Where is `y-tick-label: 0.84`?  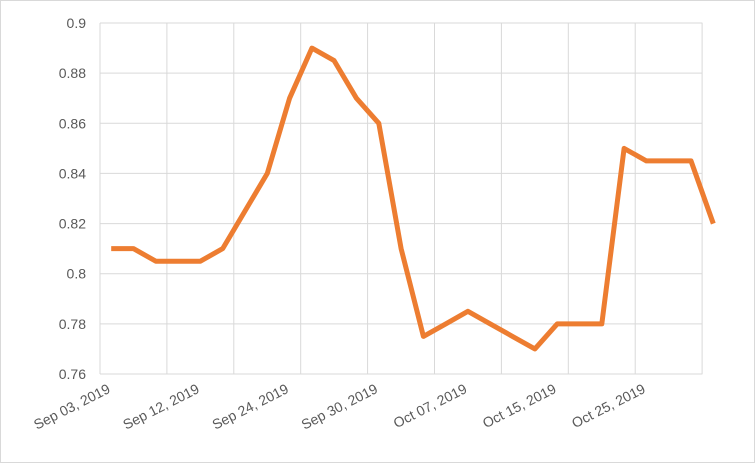
y-tick-label: 0.84 is located at coordinates (72, 173).